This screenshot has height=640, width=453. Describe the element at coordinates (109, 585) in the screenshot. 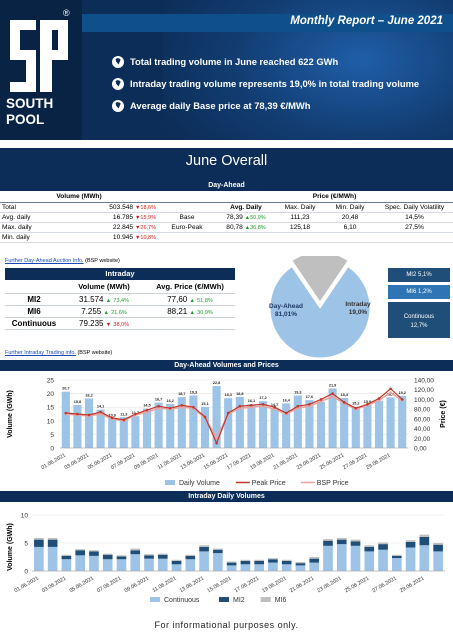

I see `x-tick-label: 07.06.2021` at that location.